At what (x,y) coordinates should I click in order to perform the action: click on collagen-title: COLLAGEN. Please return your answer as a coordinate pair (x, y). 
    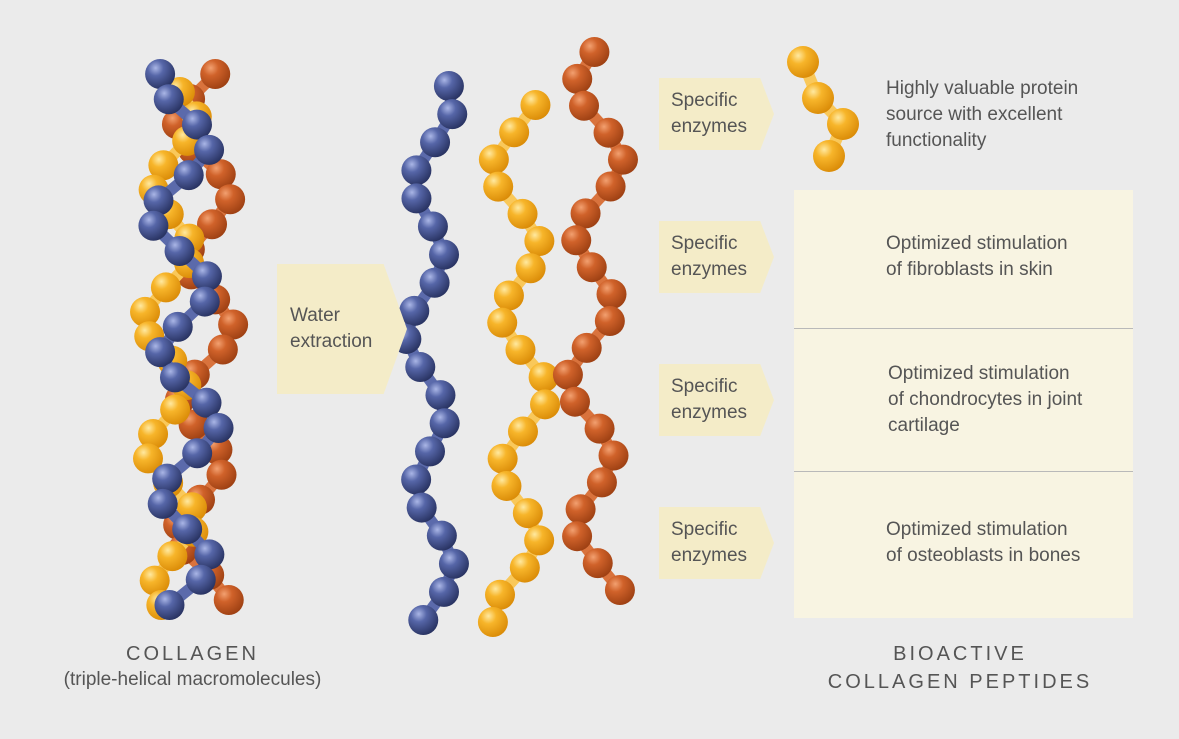
    Looking at the image, I should click on (192, 654).